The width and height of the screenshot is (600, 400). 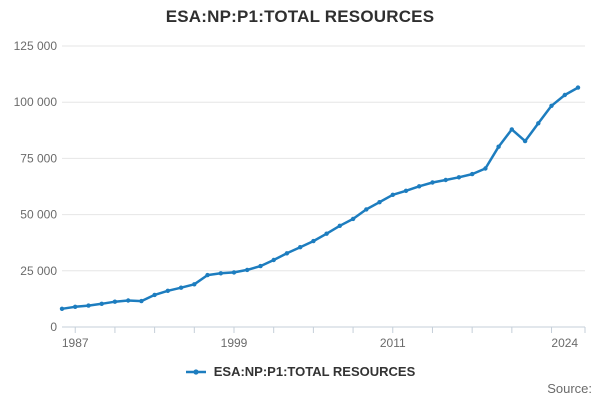 I want to click on y-tick-label: 100 000, so click(x=36, y=102).